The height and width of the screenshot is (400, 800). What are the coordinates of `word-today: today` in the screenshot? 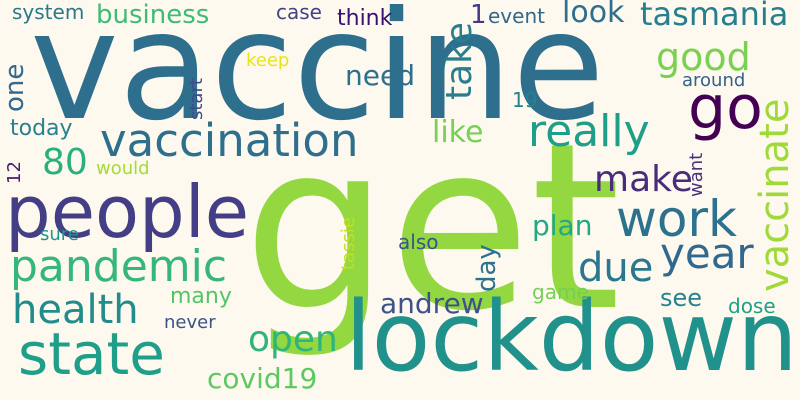 It's located at (41, 128).